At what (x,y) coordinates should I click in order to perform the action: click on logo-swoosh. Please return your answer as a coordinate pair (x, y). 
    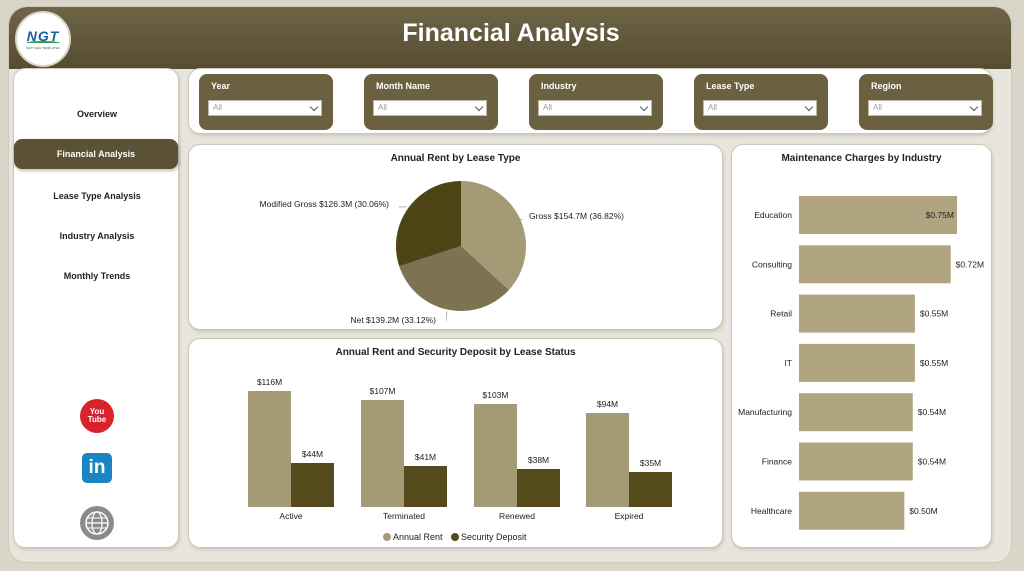
    Looking at the image, I should click on (43, 43).